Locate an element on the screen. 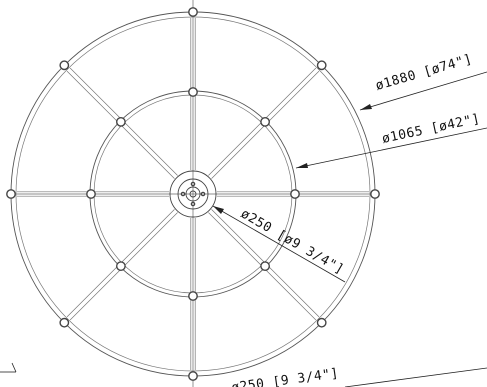 The width and height of the screenshot is (487, 387). outer-bolt-hole-north-east is located at coordinates (321, 65).